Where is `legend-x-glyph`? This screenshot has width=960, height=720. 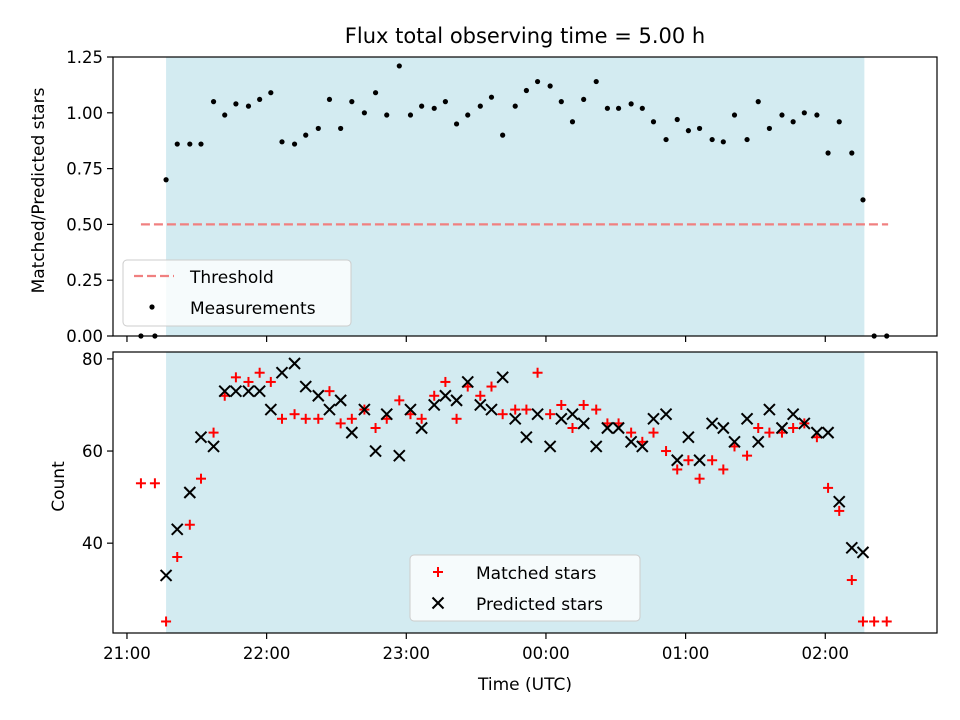
legend-x-glyph is located at coordinates (438, 603).